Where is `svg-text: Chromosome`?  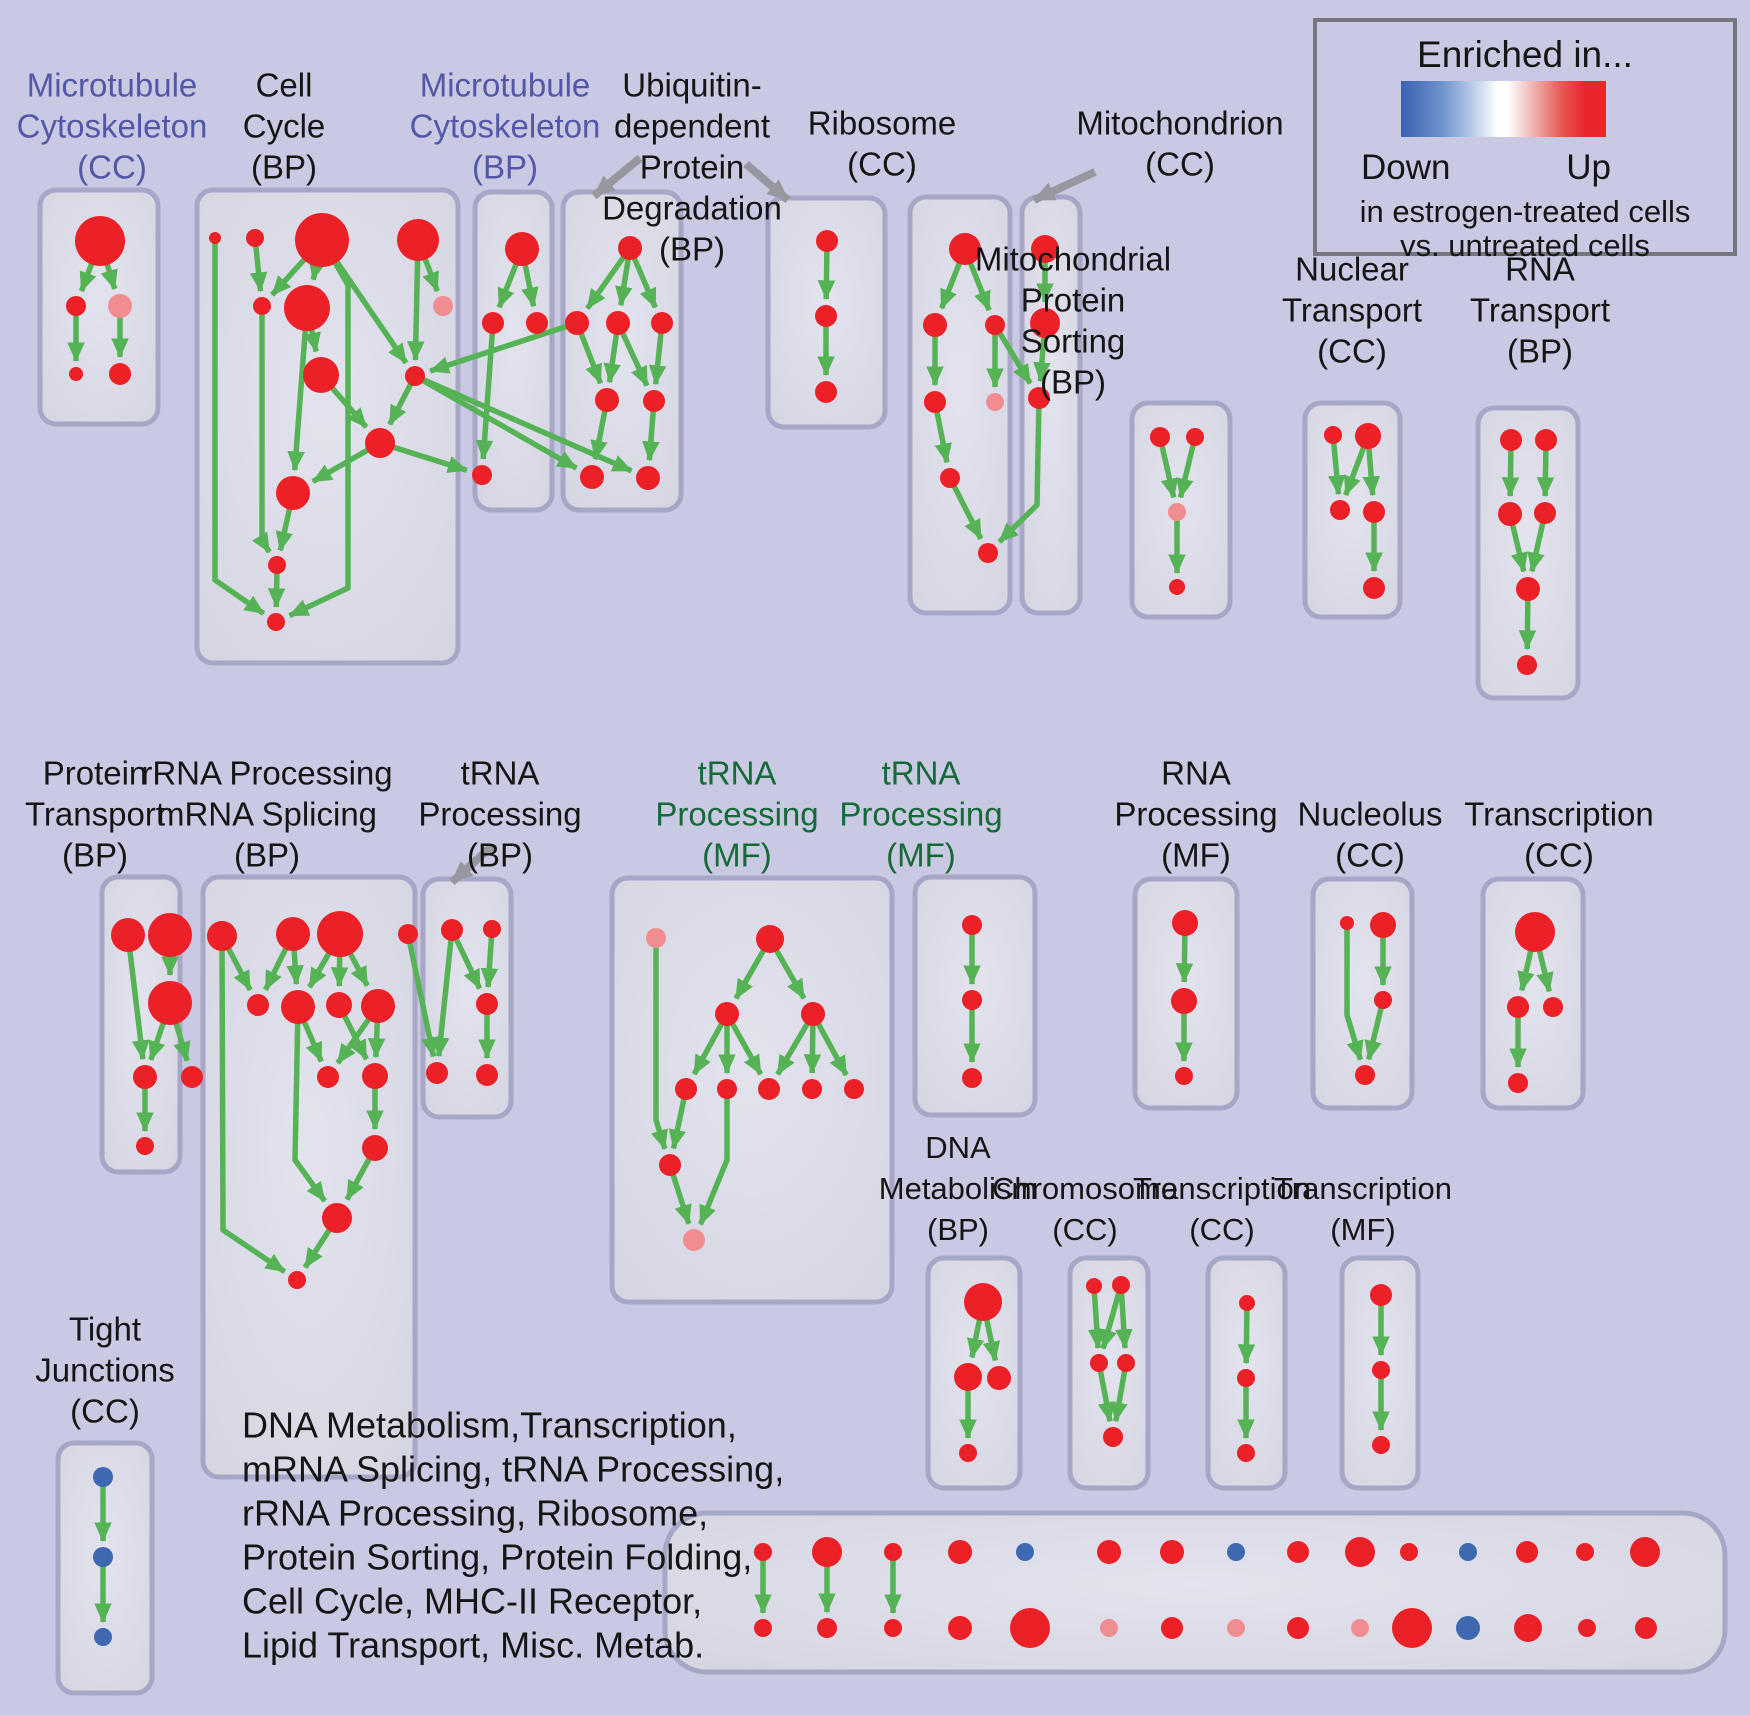
svg-text: Chromosome is located at coordinates (1085, 1188).